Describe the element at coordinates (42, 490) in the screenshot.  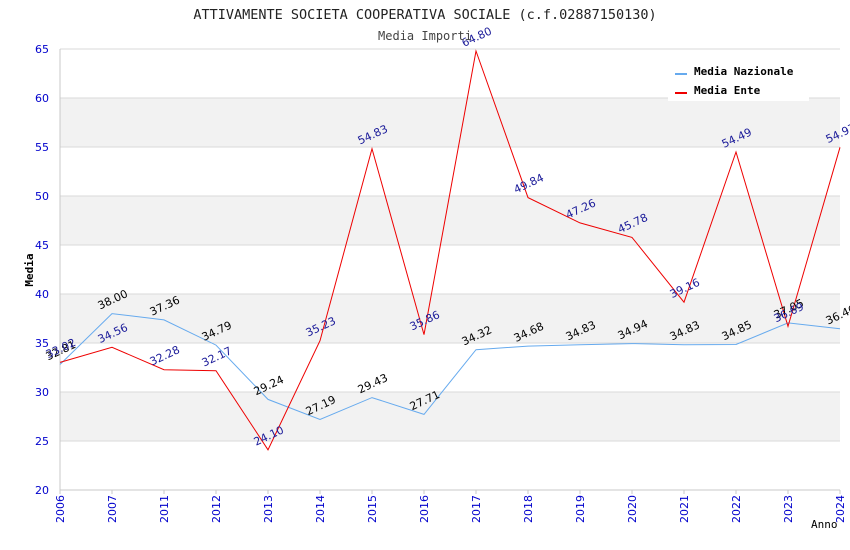
I see `y-tick-label: 20` at that location.